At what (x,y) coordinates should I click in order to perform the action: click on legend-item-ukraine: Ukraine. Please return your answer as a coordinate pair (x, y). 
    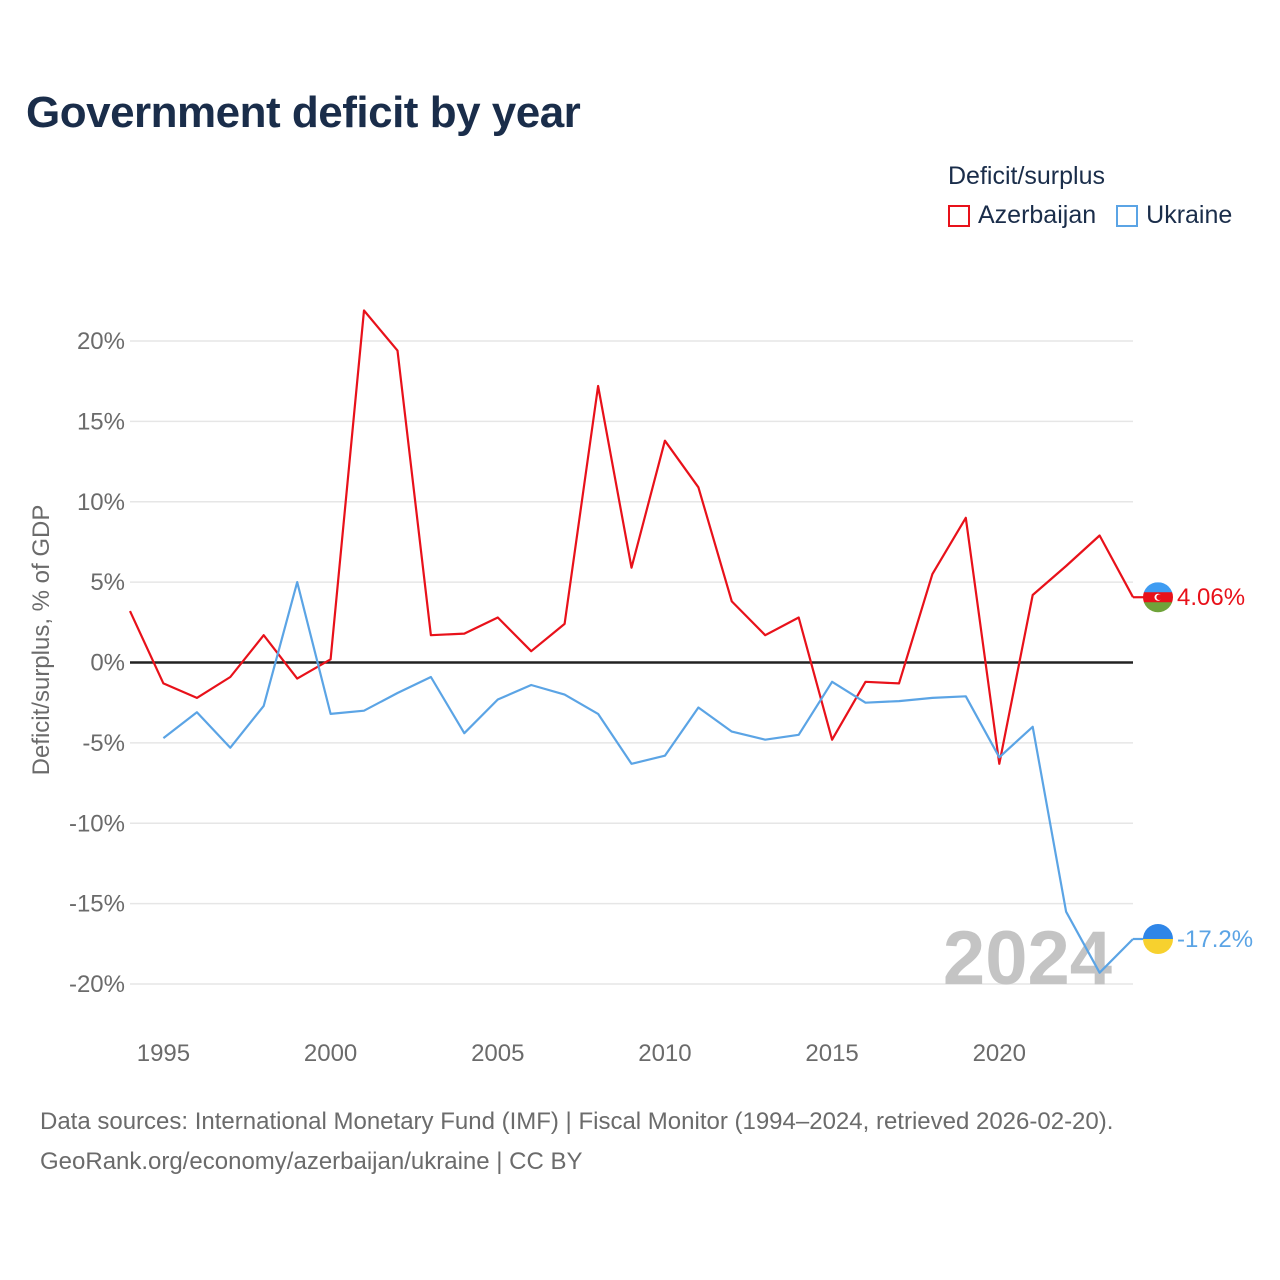
    Looking at the image, I should click on (1174, 215).